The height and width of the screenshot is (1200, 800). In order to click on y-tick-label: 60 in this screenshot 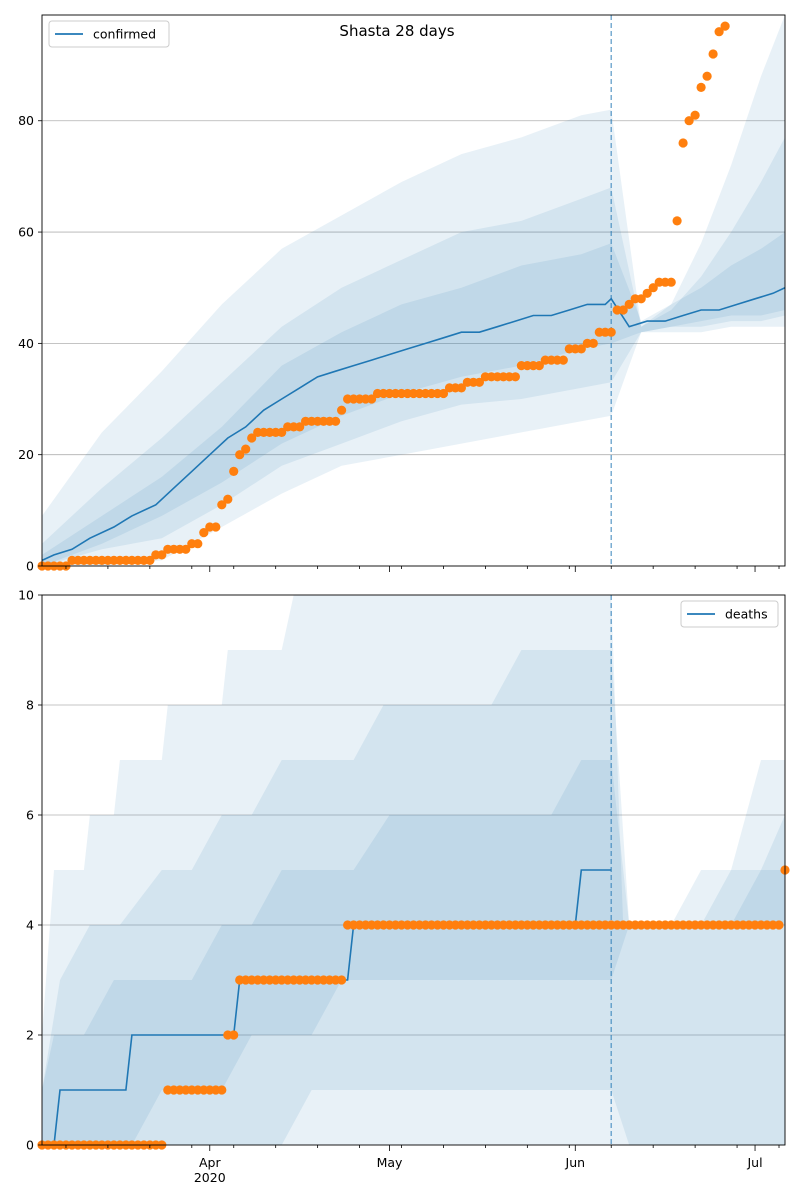, I will do `click(26, 232)`.